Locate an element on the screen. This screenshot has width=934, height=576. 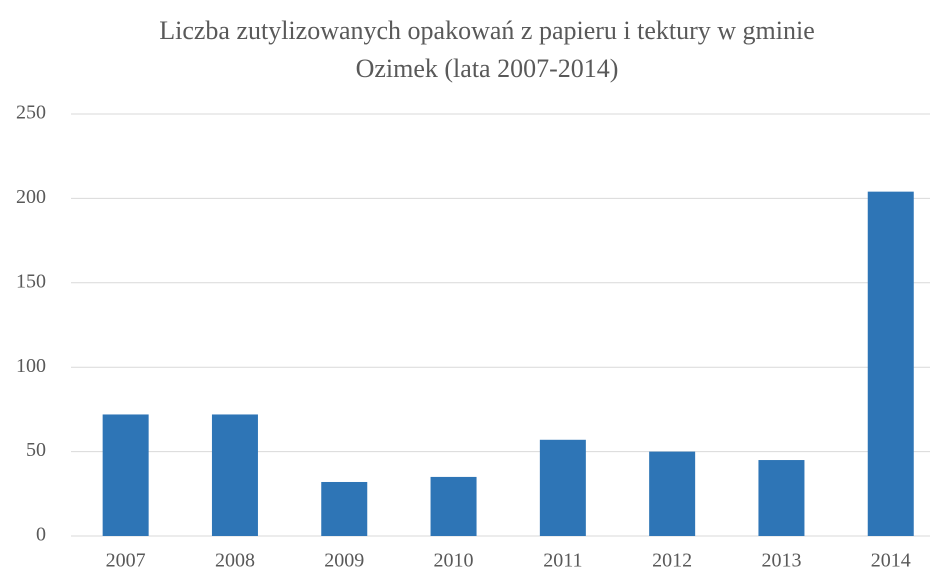
x-tick-label: 2010 is located at coordinates (454, 561).